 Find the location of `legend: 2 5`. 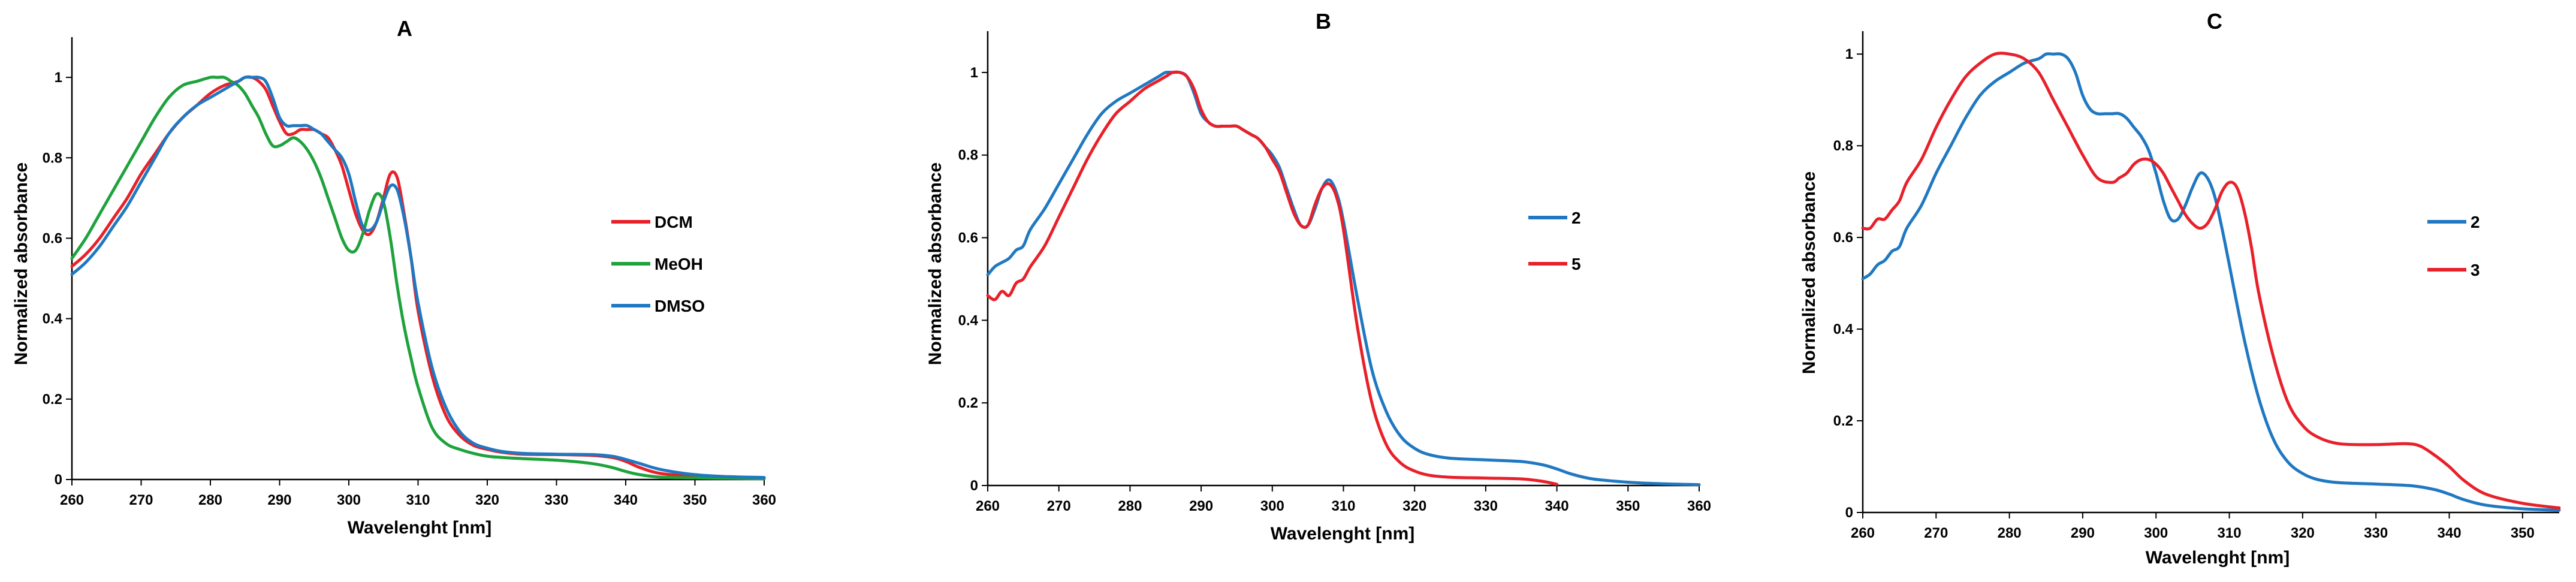

legend: 2 5 is located at coordinates (1554, 241).